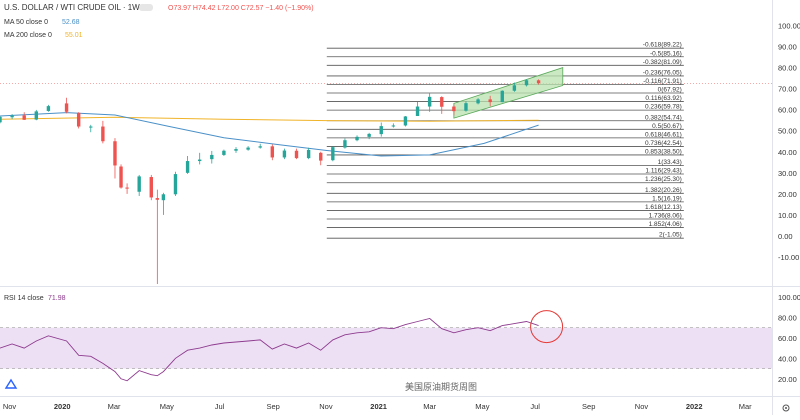 This screenshot has width=800, height=420. Describe the element at coordinates (663, 143) in the screenshot. I see `fib-level-label: 0.736(42.54)` at that location.